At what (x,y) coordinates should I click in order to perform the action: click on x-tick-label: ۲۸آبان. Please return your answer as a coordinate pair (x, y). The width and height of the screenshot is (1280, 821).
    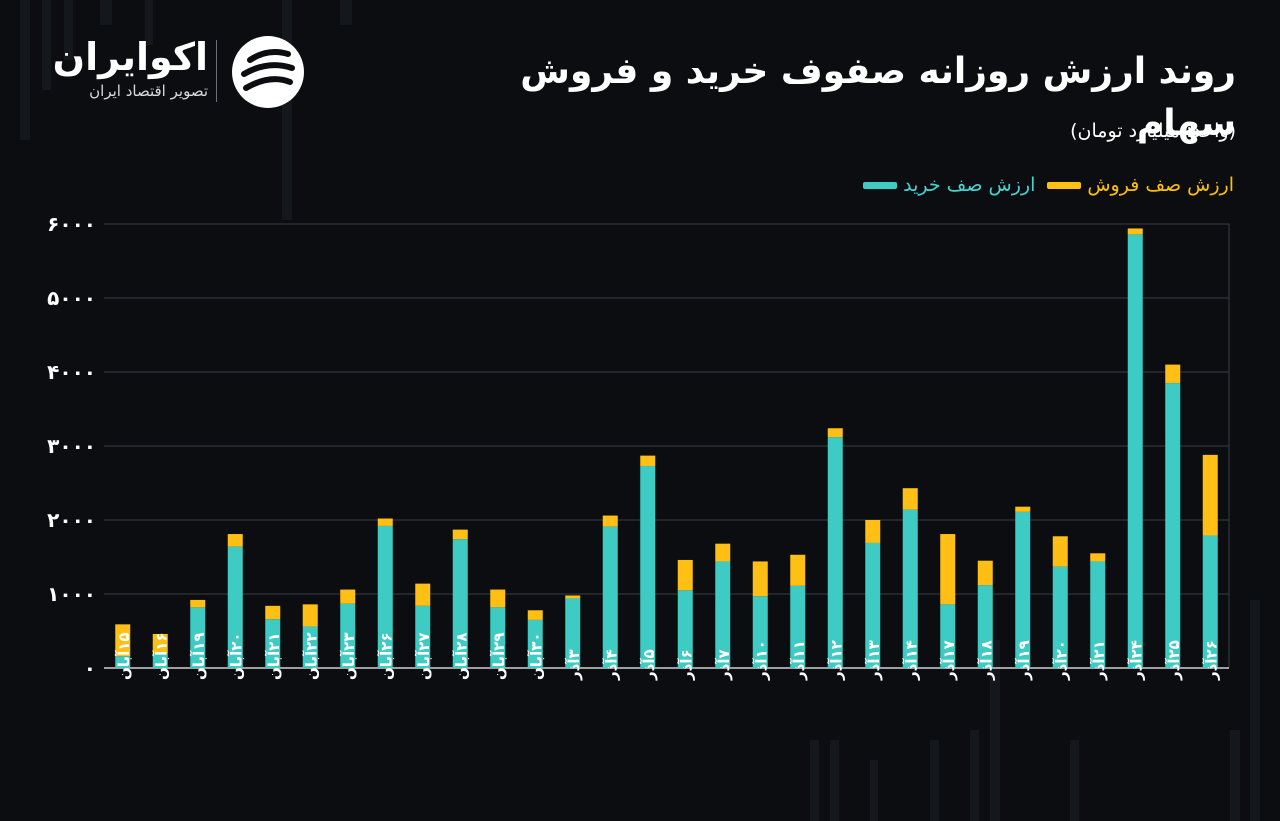
    Looking at the image, I should click on (461, 656).